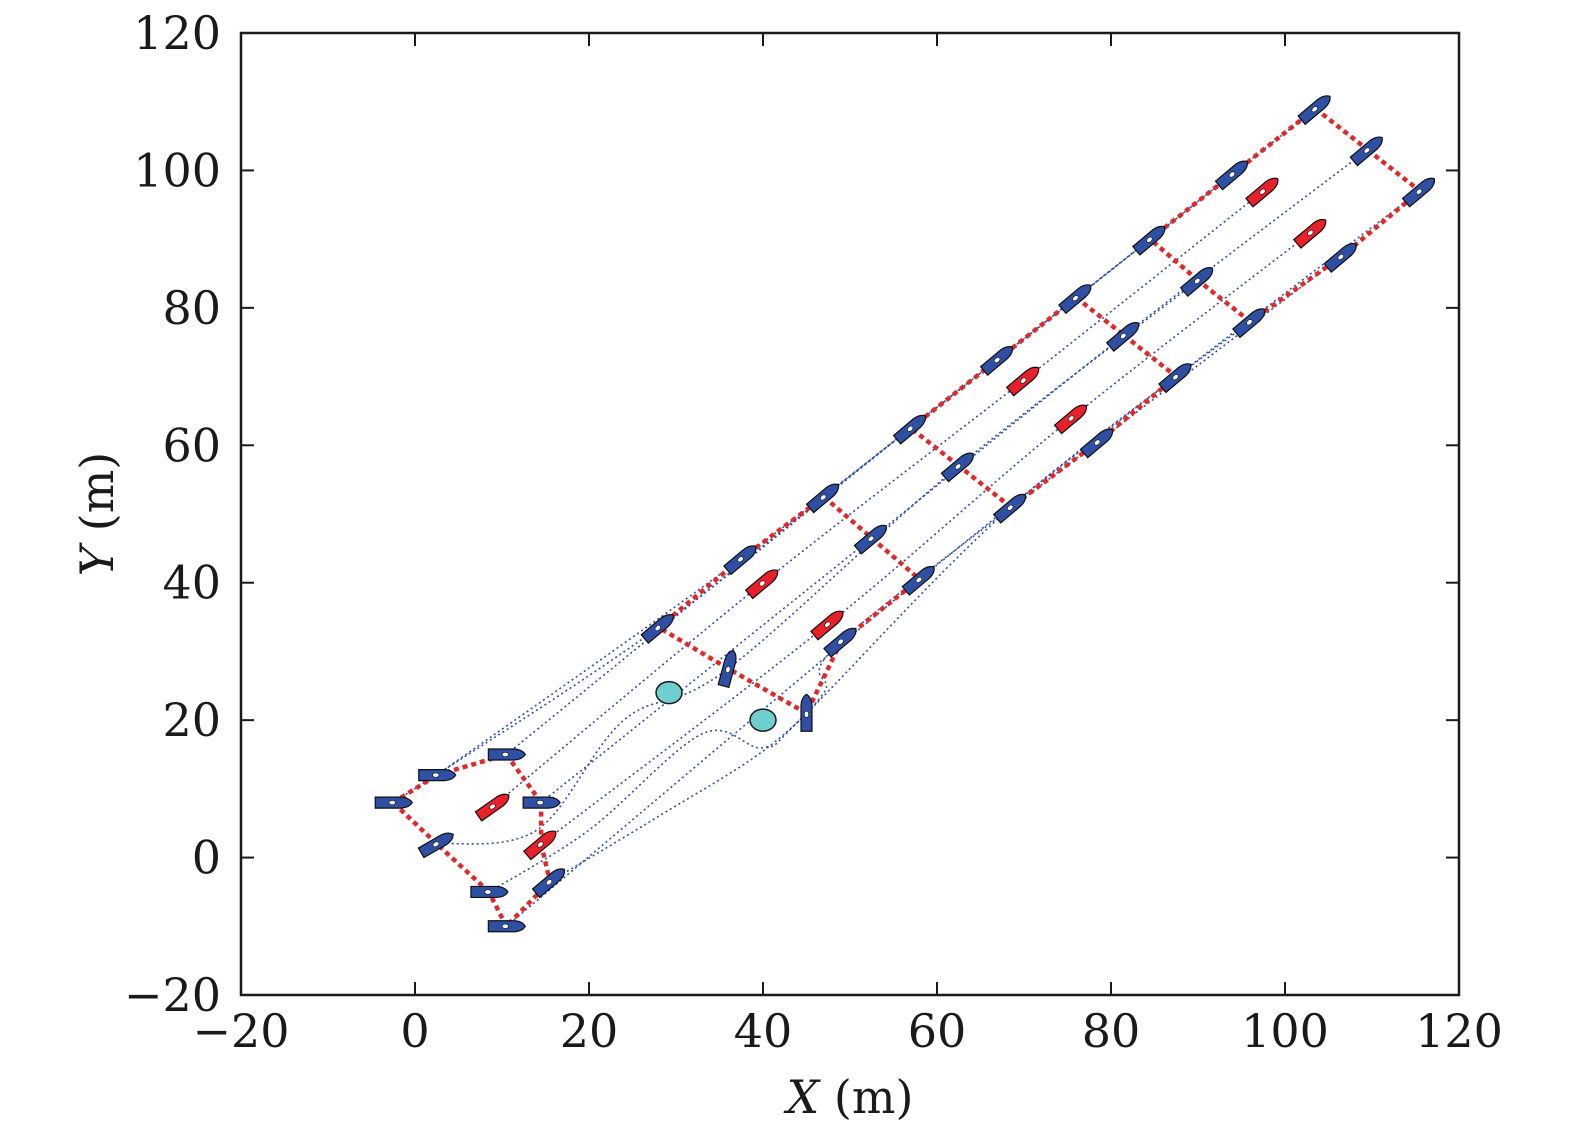 This screenshot has width=1575, height=1132. Describe the element at coordinates (240, 1031) in the screenshot. I see `x-tick-label: −20` at that location.